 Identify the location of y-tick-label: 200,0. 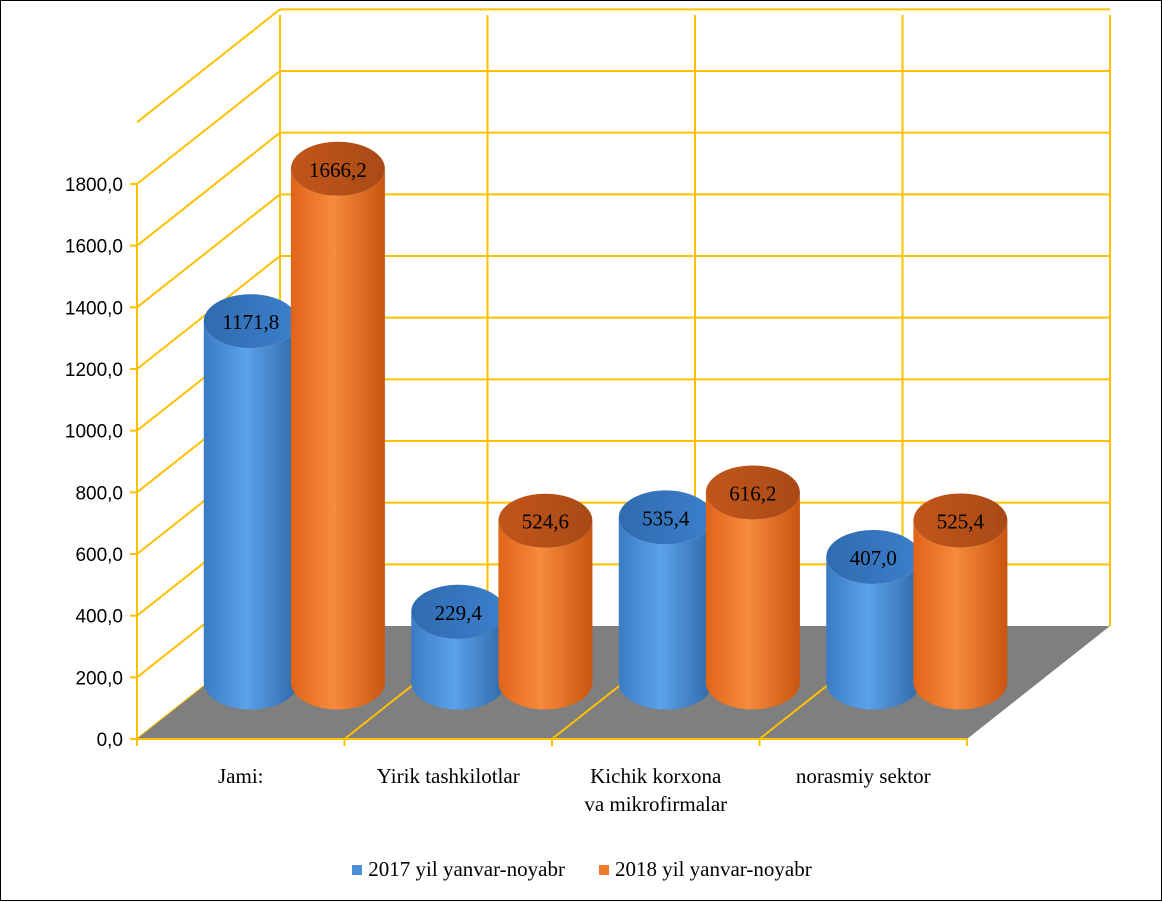
(99, 678).